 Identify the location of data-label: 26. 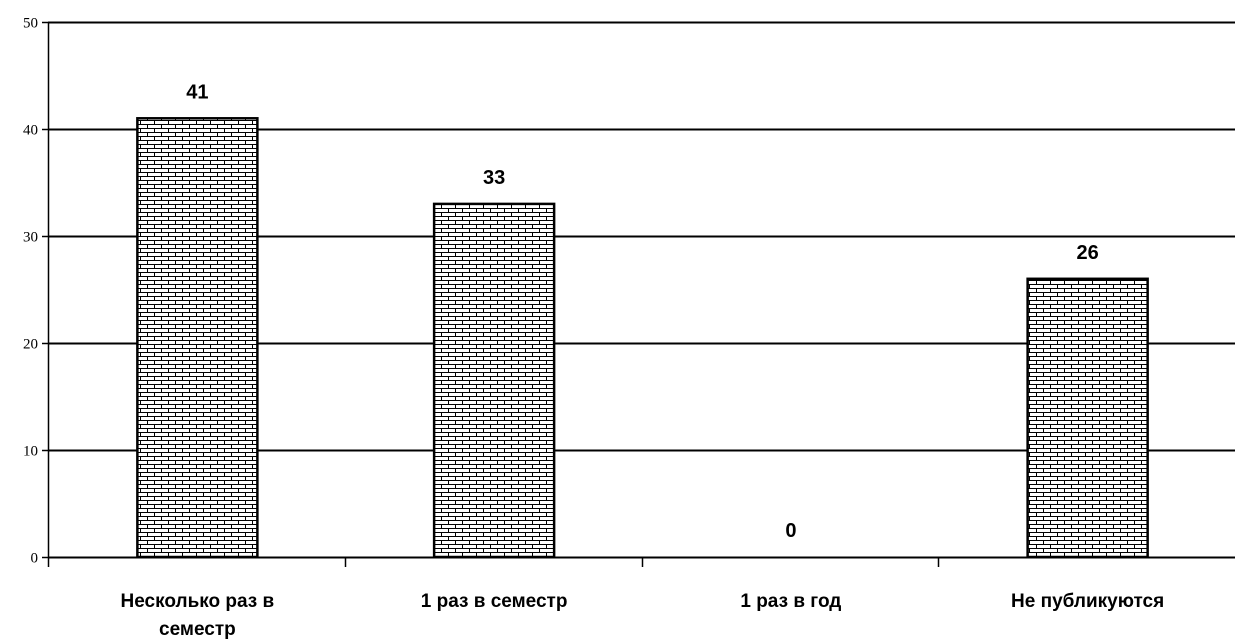
(1088, 253).